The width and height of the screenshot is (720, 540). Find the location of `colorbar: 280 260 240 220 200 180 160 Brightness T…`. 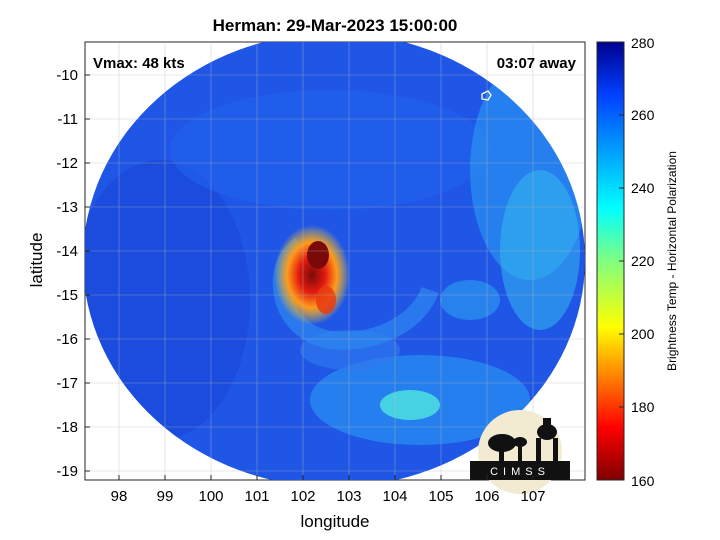

colorbar: 280 260 240 220 200 180 160 Brightness T… is located at coordinates (637, 262).